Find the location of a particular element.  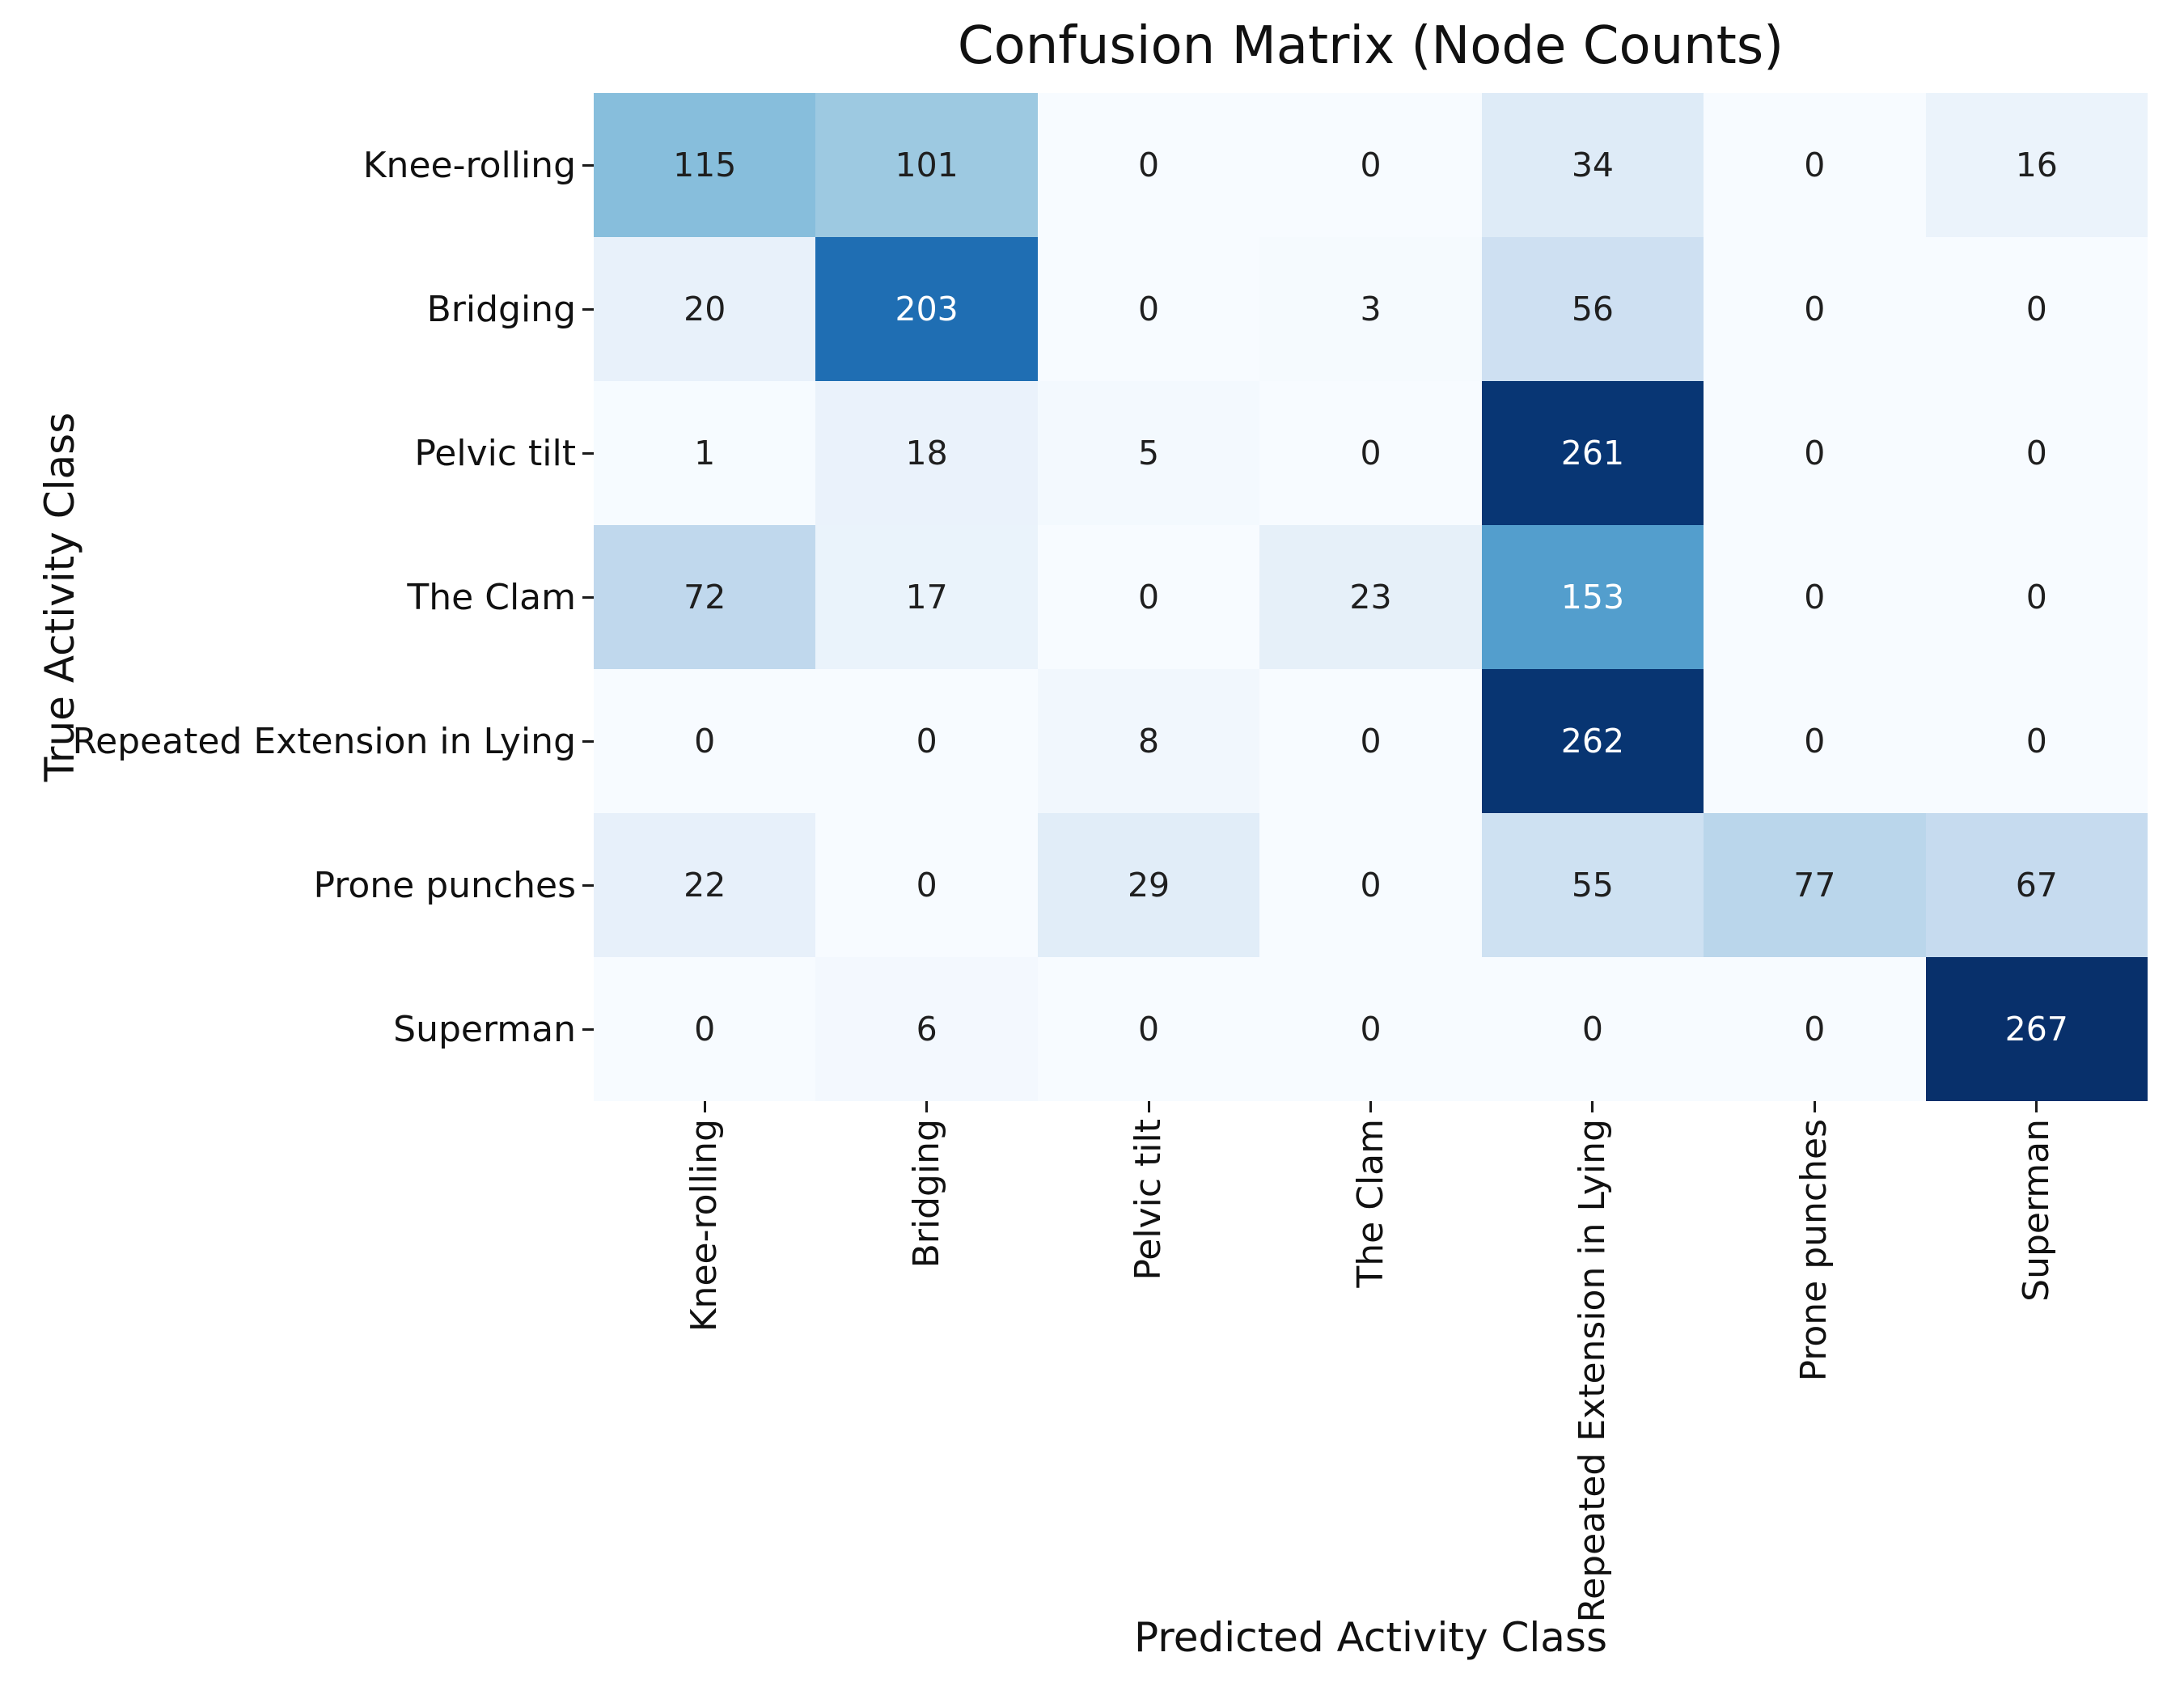

y-tick-label: Repeated Extension in Lying is located at coordinates (324, 741).